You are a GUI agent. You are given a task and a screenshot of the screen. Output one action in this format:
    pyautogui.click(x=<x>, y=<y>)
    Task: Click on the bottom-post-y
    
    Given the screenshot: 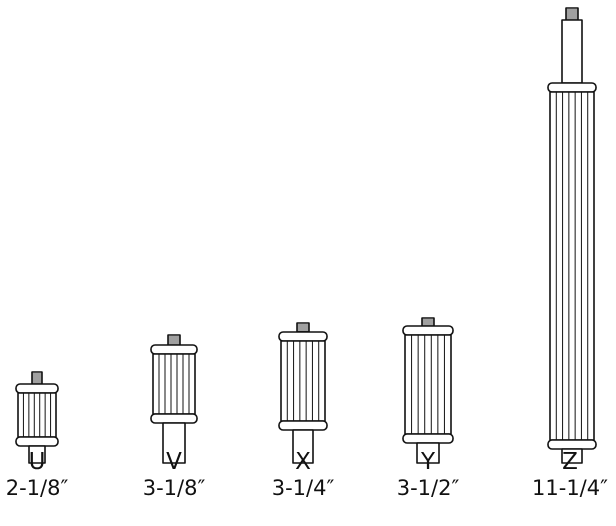 What is the action you would take?
    pyautogui.click(x=428, y=453)
    